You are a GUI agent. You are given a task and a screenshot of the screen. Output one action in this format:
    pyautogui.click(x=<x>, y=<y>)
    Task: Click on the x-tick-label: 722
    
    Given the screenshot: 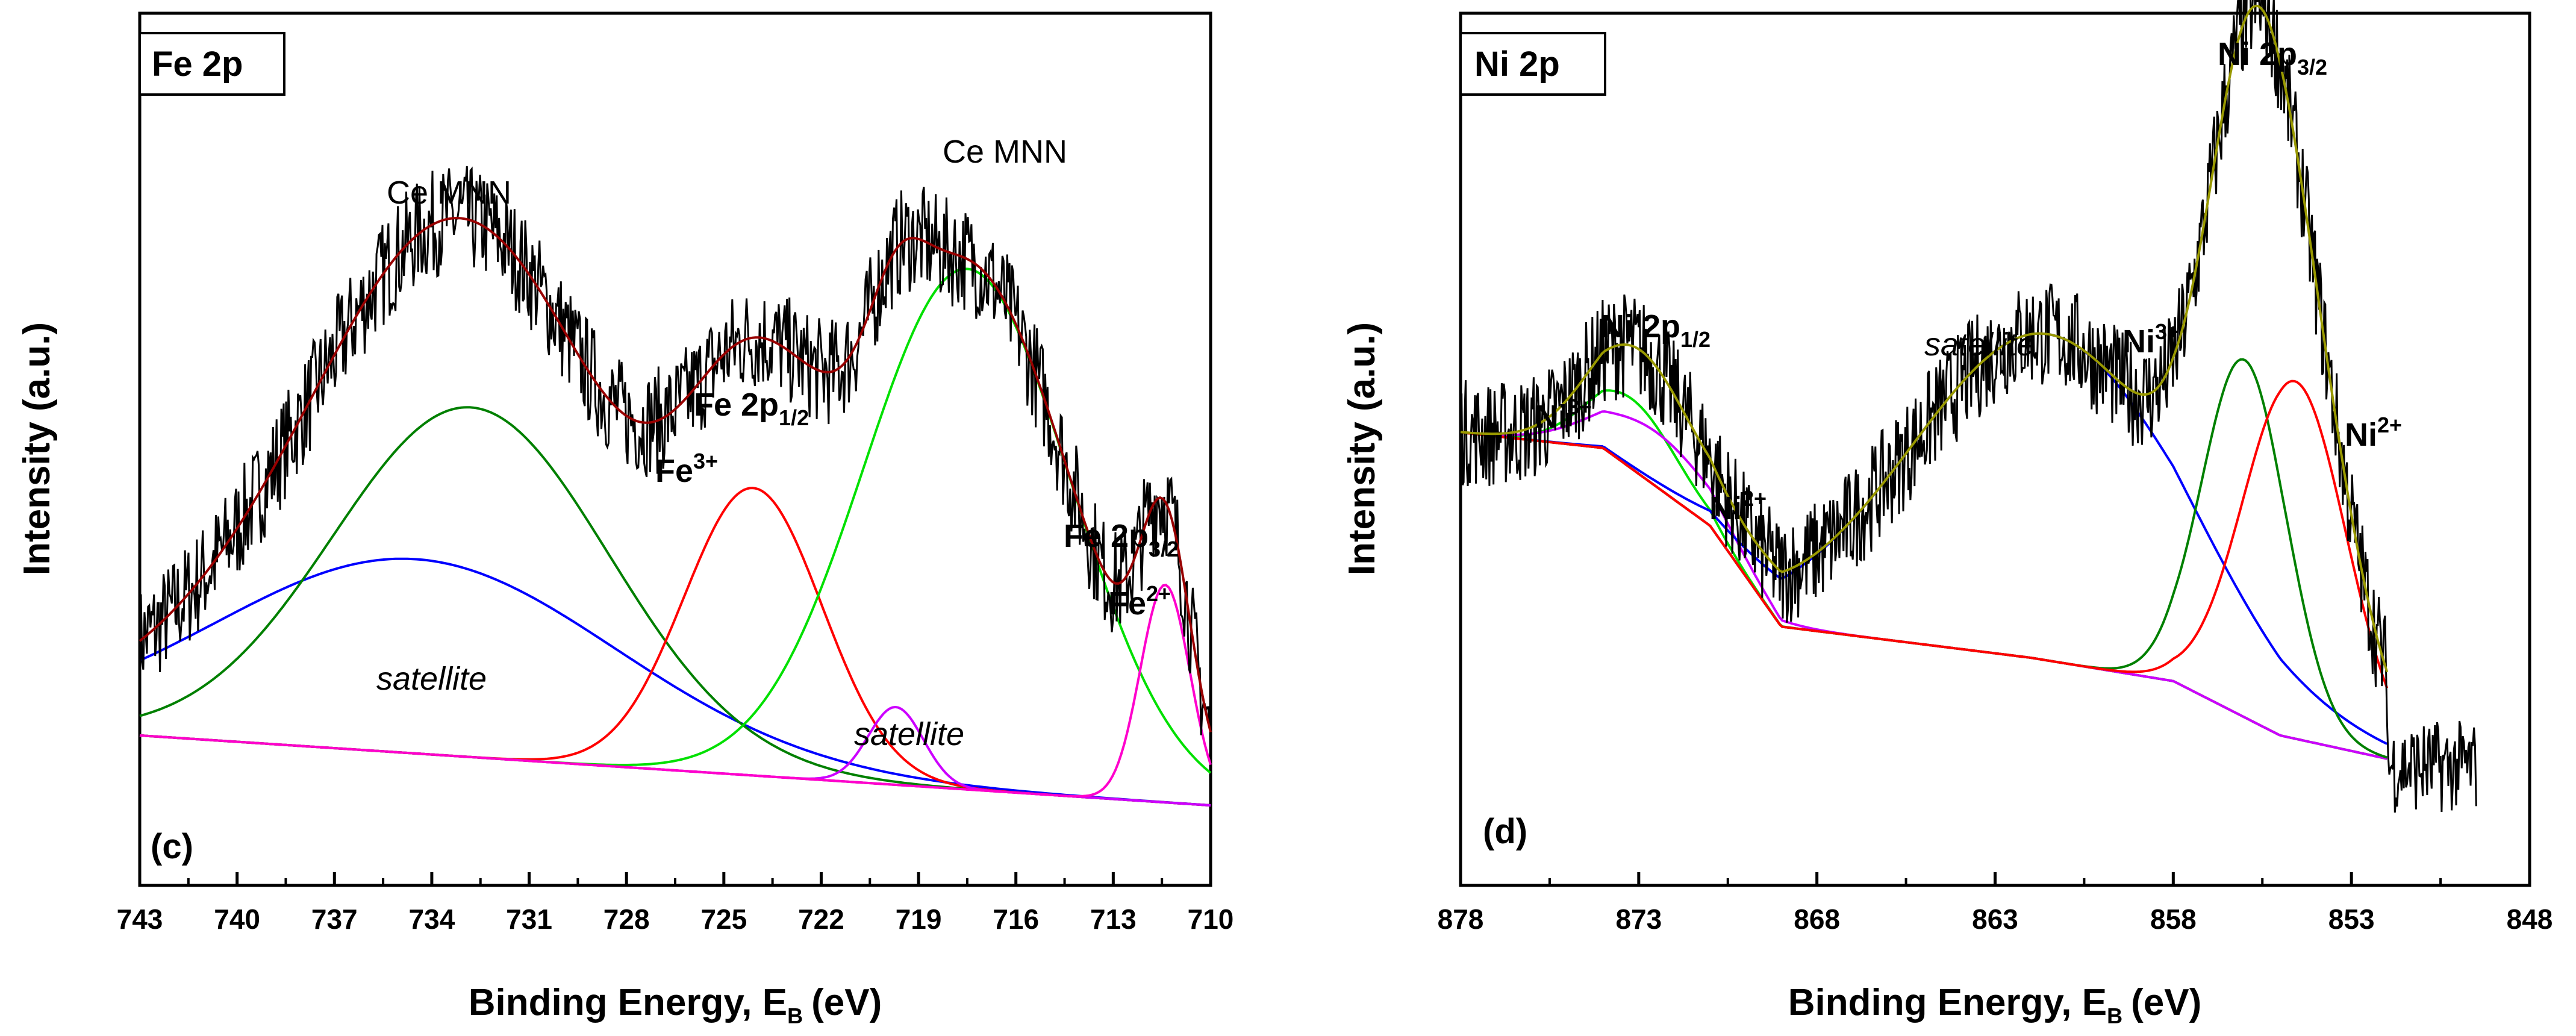 What is the action you would take?
    pyautogui.click(x=821, y=919)
    